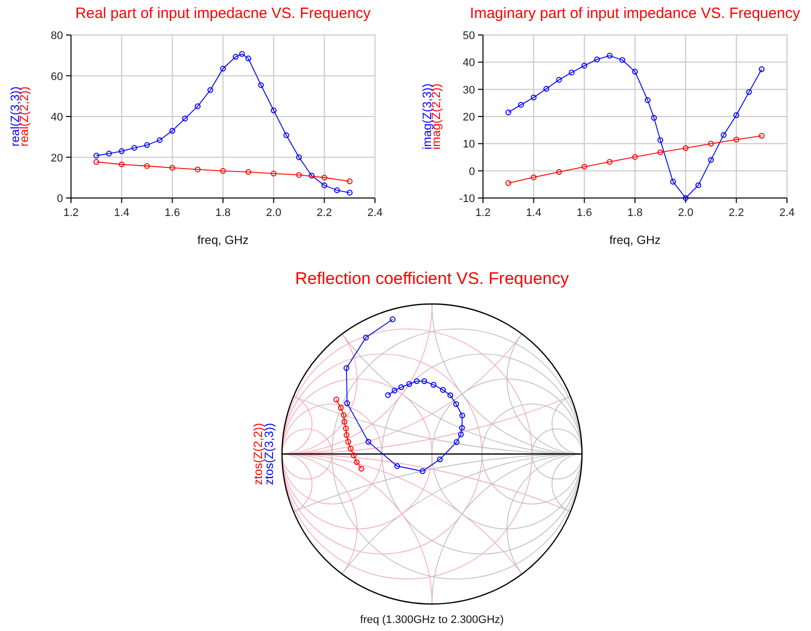  Describe the element at coordinates (432, 278) in the screenshot. I see `text: Reflection coefficient VS. Frequency` at that location.